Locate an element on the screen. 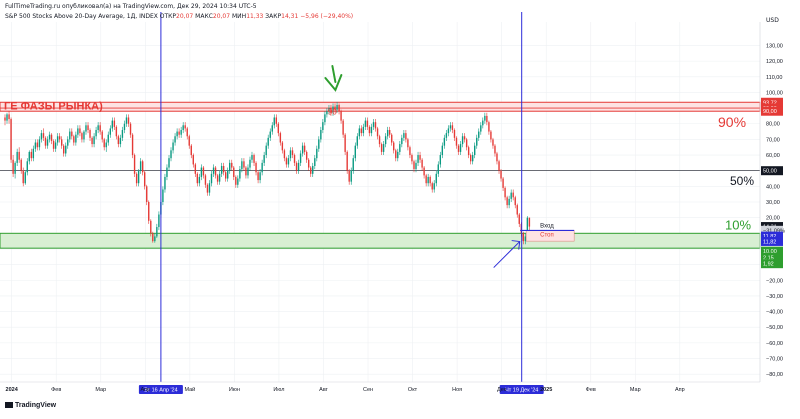 This screenshot has width=800, height=419. x-tick-label: Май is located at coordinates (189, 389).